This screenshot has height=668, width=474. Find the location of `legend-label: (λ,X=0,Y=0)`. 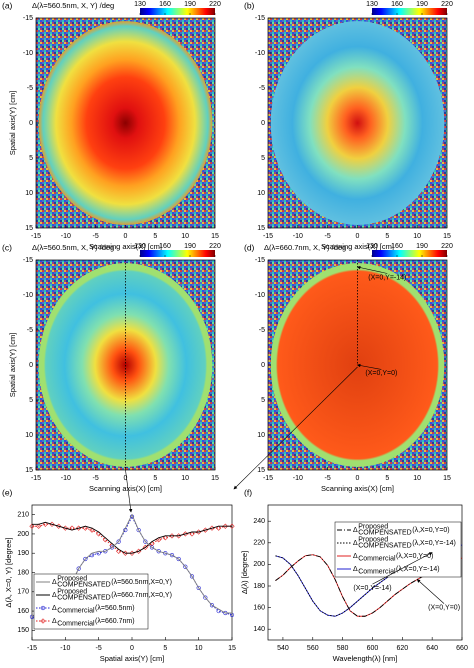

legend-label: (λ,X=0,Y=0) is located at coordinates (414, 556).